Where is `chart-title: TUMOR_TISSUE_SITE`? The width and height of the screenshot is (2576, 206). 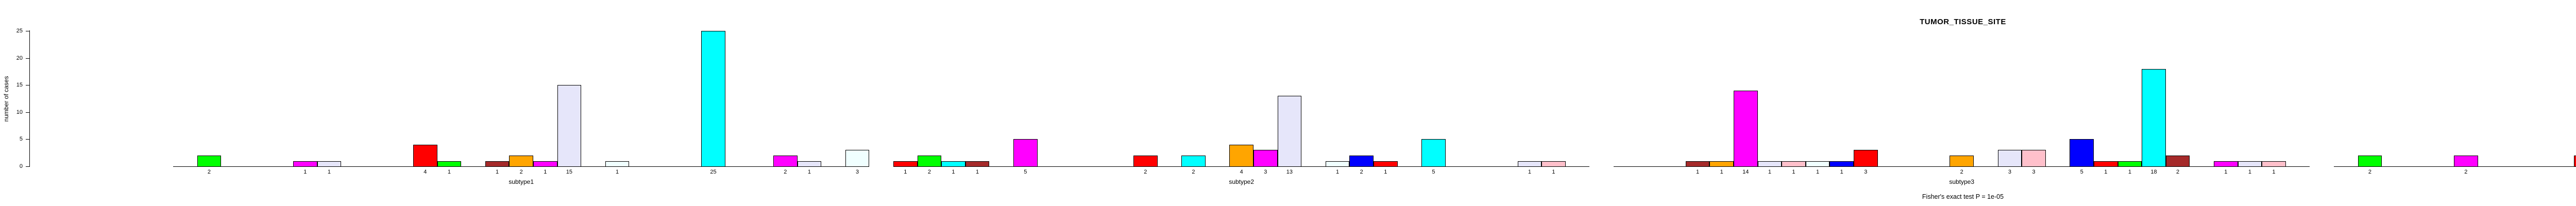 chart-title: TUMOR_TISSUE_SITE is located at coordinates (1963, 22).